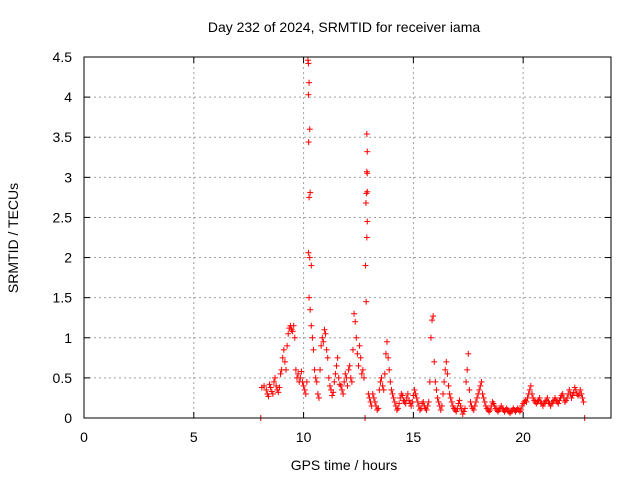 This screenshot has height=480, width=640. I want to click on y-tick-label: 1, so click(68, 338).